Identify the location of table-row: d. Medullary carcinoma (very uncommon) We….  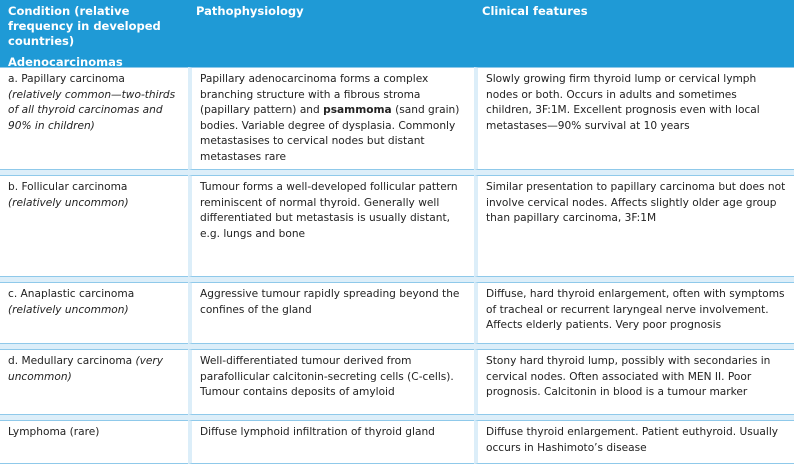
(397, 382).